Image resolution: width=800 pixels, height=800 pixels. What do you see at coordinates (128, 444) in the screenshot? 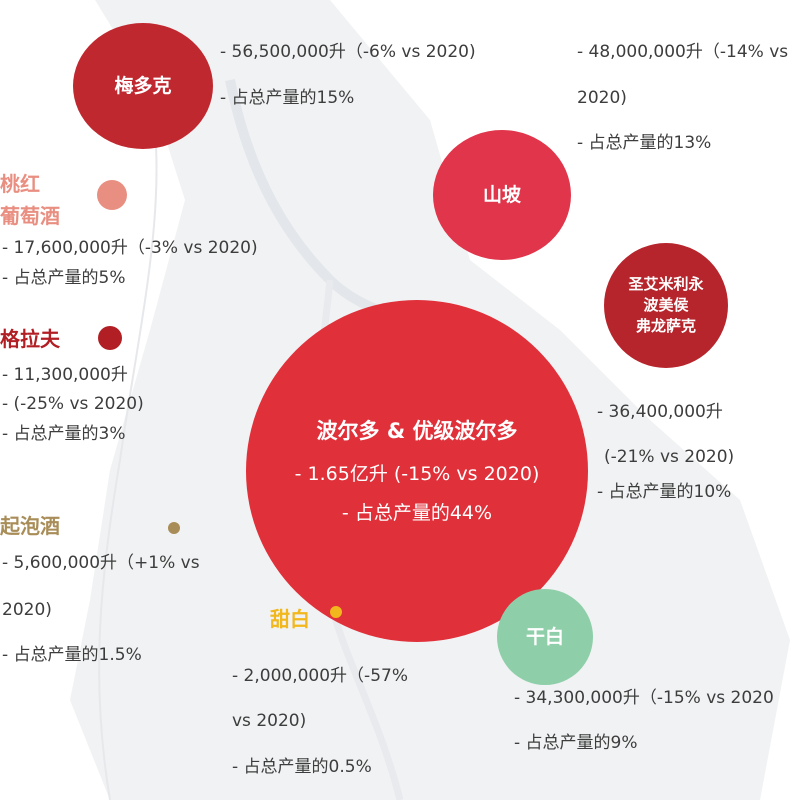
I see `map-coastline` at bounding box center [128, 444].